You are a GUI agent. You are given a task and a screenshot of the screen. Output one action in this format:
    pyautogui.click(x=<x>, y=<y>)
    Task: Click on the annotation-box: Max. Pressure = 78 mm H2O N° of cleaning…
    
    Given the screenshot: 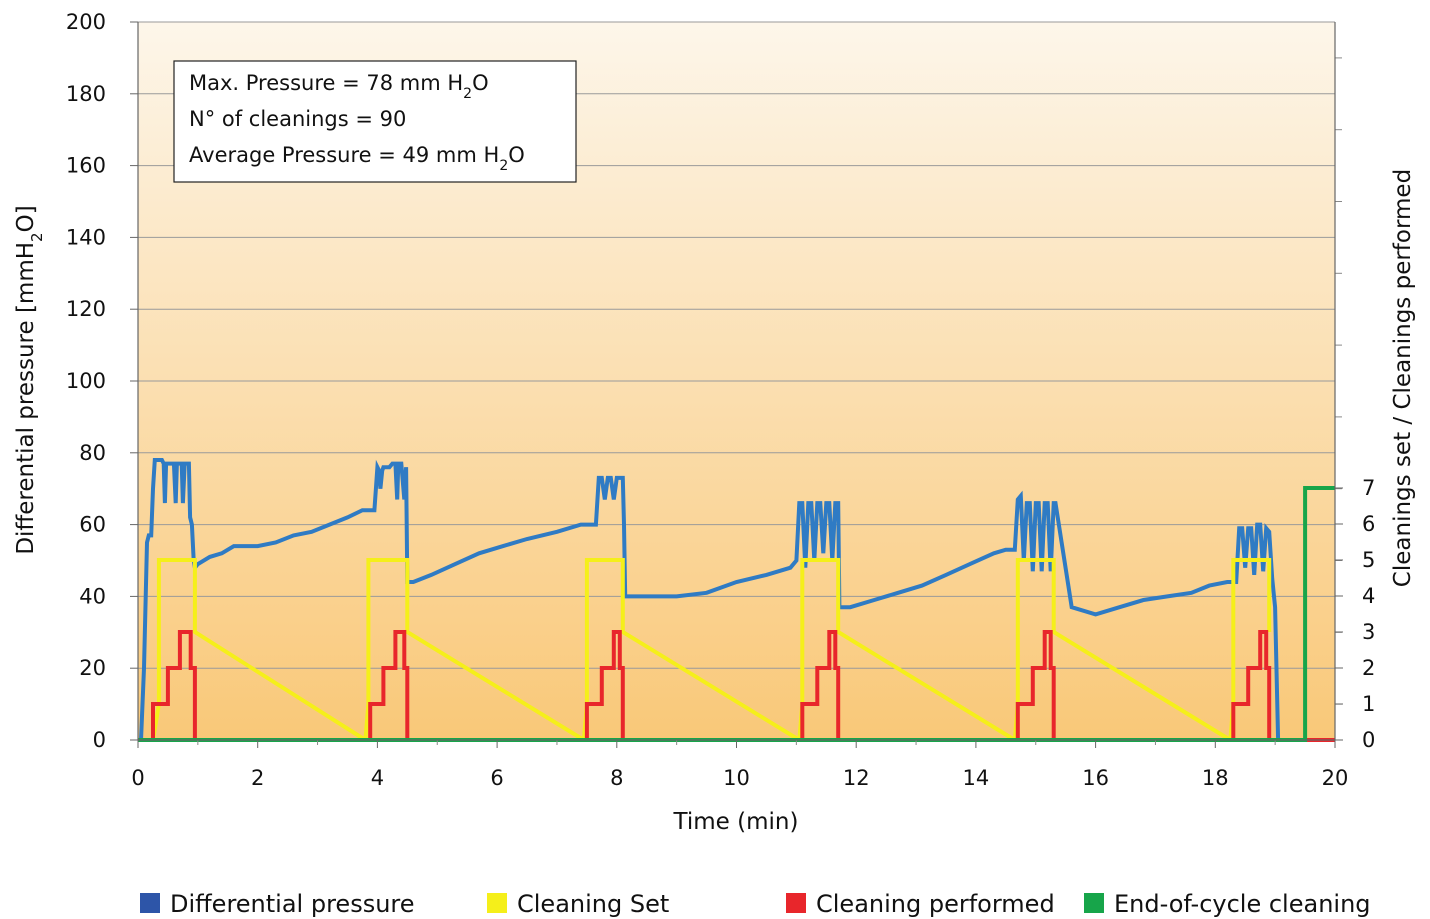 What is the action you would take?
    pyautogui.click(x=375, y=121)
    